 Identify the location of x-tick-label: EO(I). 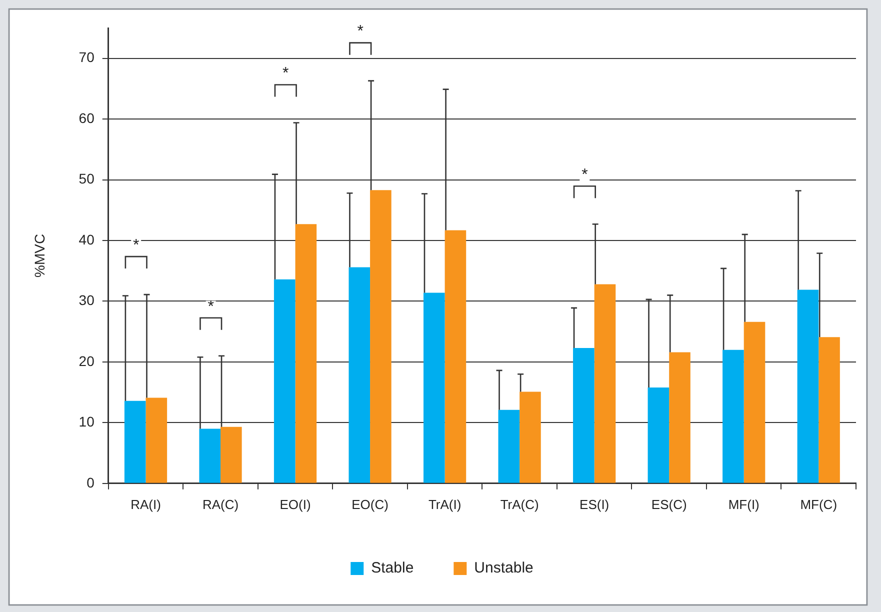
(295, 504).